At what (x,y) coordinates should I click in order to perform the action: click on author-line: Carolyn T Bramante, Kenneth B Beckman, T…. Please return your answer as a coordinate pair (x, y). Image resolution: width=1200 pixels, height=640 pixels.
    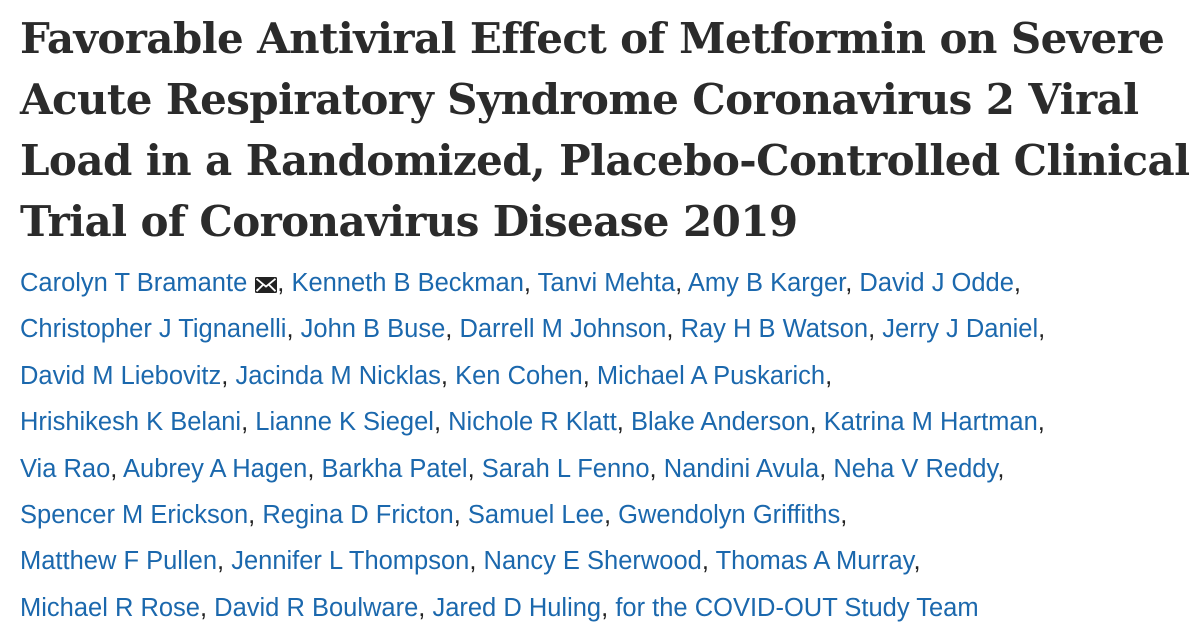
    Looking at the image, I should click on (605, 283).